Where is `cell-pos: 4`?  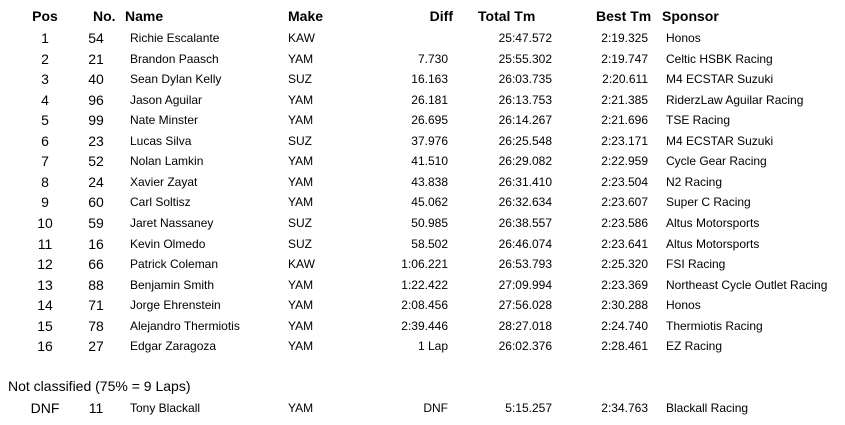 cell-pos: 4 is located at coordinates (45, 99).